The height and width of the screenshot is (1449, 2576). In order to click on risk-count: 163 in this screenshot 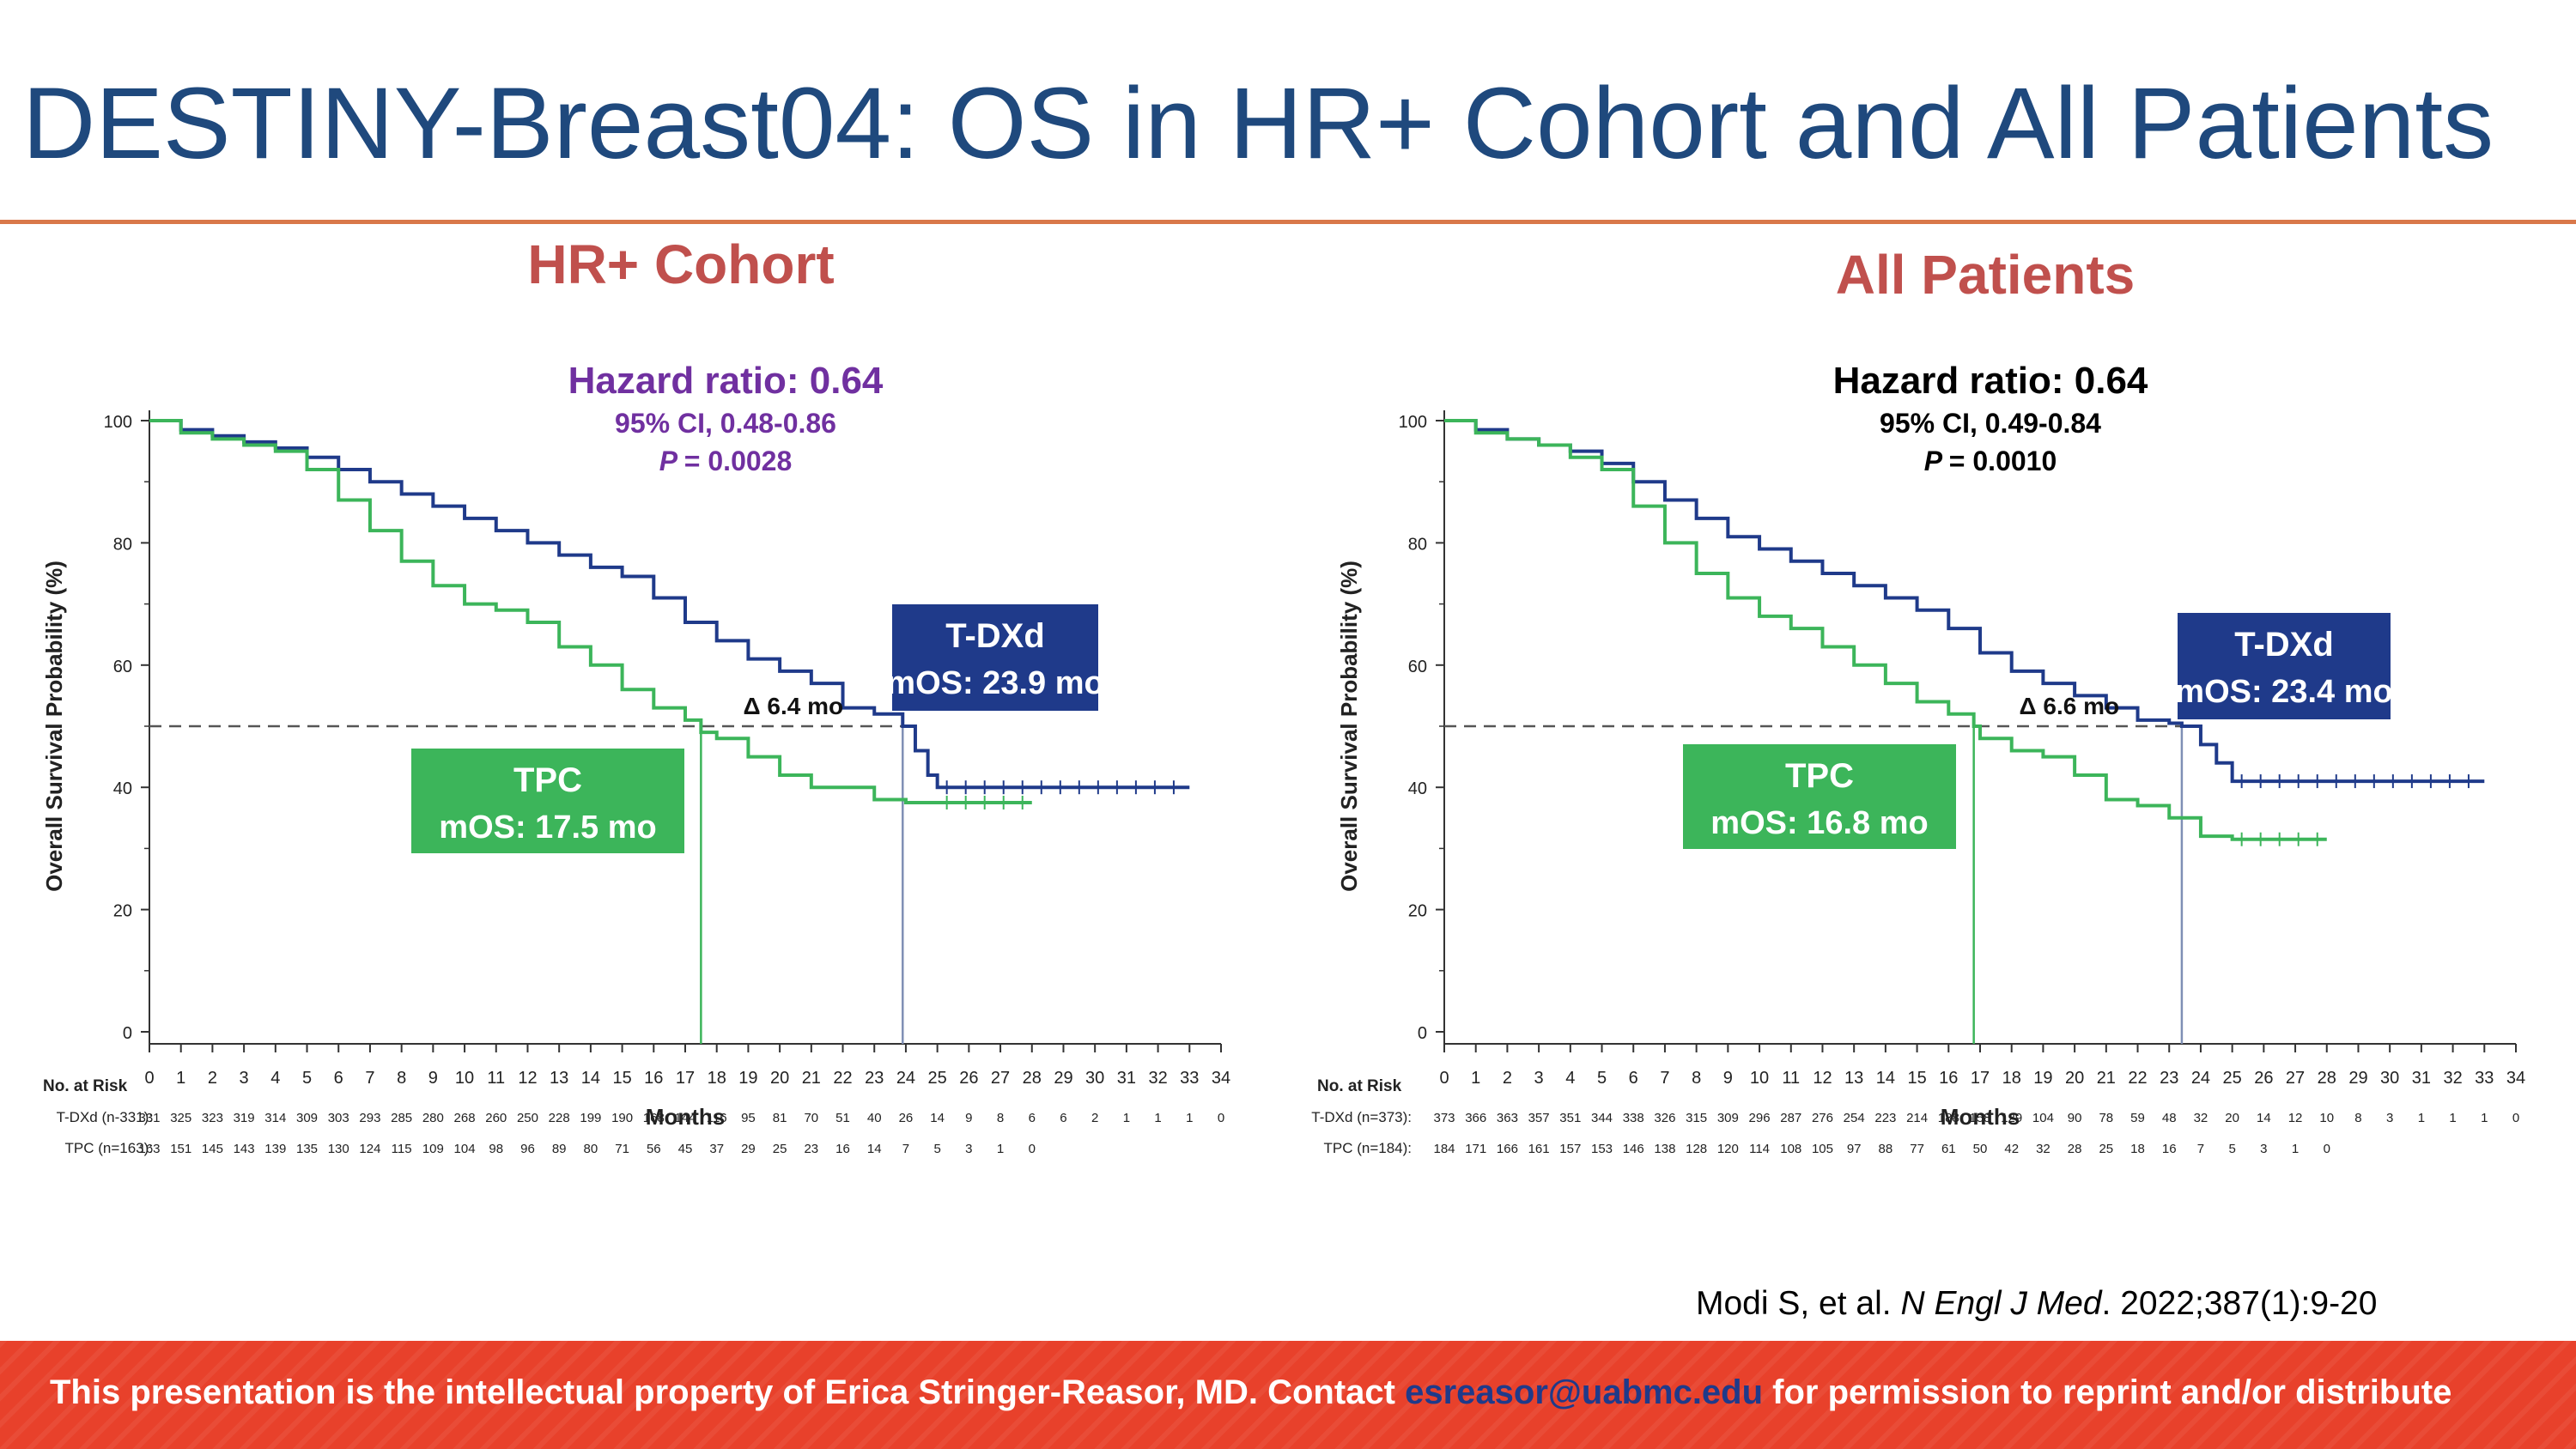, I will do `click(149, 1149)`.